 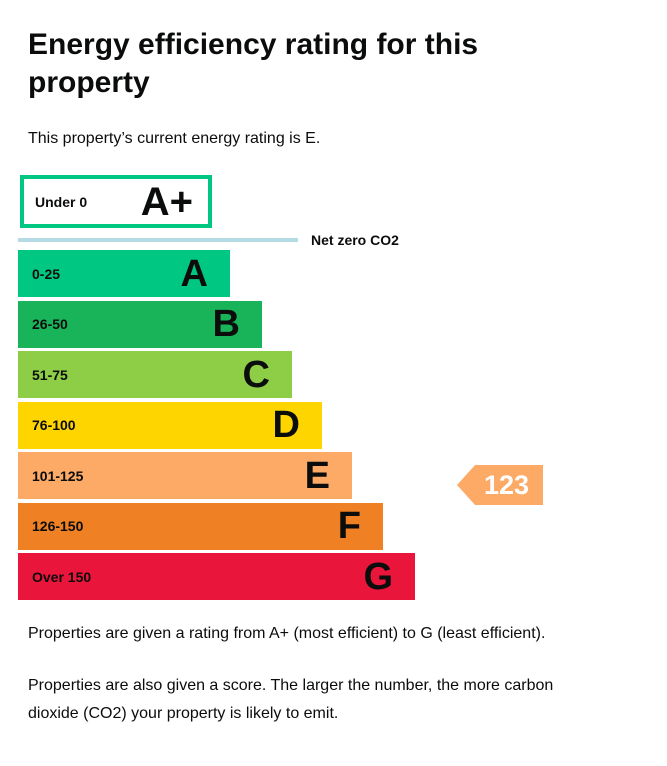 What do you see at coordinates (286, 425) in the screenshot?
I see `band-letter: D` at bounding box center [286, 425].